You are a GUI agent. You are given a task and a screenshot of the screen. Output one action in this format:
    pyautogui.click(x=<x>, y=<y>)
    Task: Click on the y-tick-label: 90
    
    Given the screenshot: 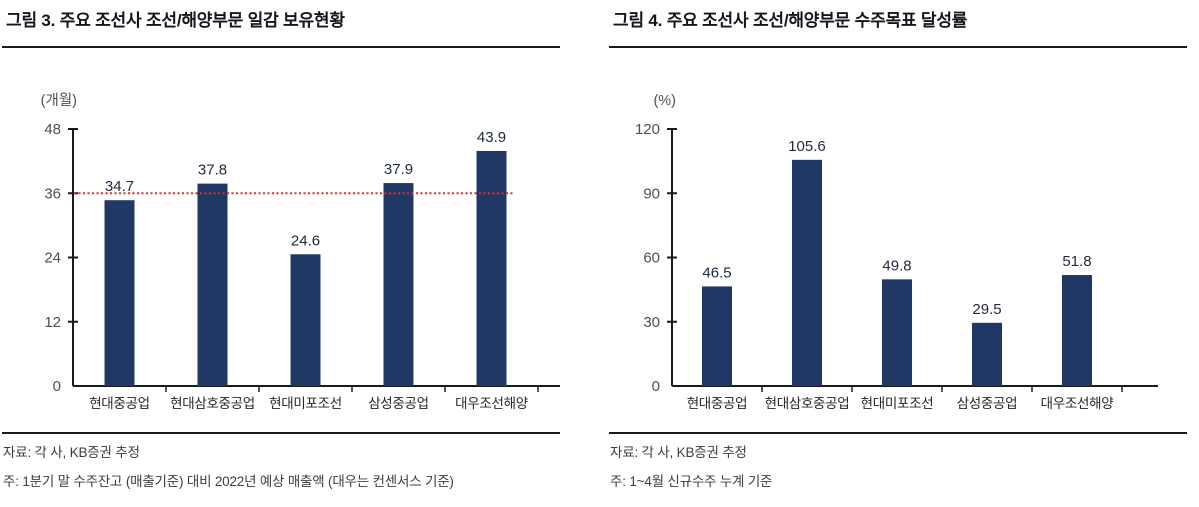 What is the action you would take?
    pyautogui.click(x=651, y=193)
    